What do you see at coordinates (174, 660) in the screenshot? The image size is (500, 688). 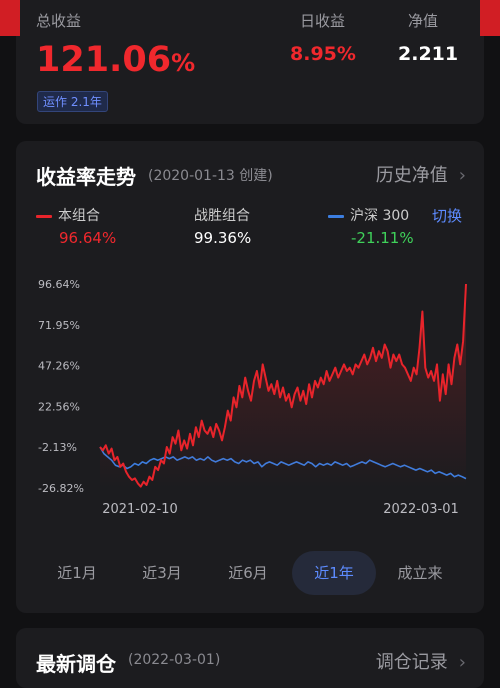 I see `rebalance-date: (2022-03-01)` at bounding box center [174, 660].